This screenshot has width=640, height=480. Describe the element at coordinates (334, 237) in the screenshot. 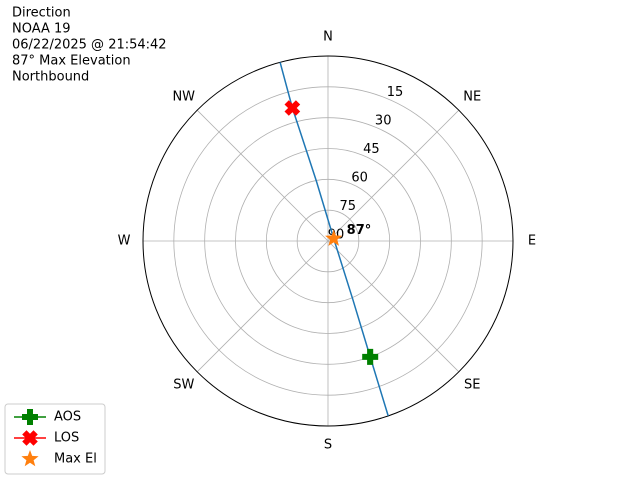

I see `marker-star` at that location.